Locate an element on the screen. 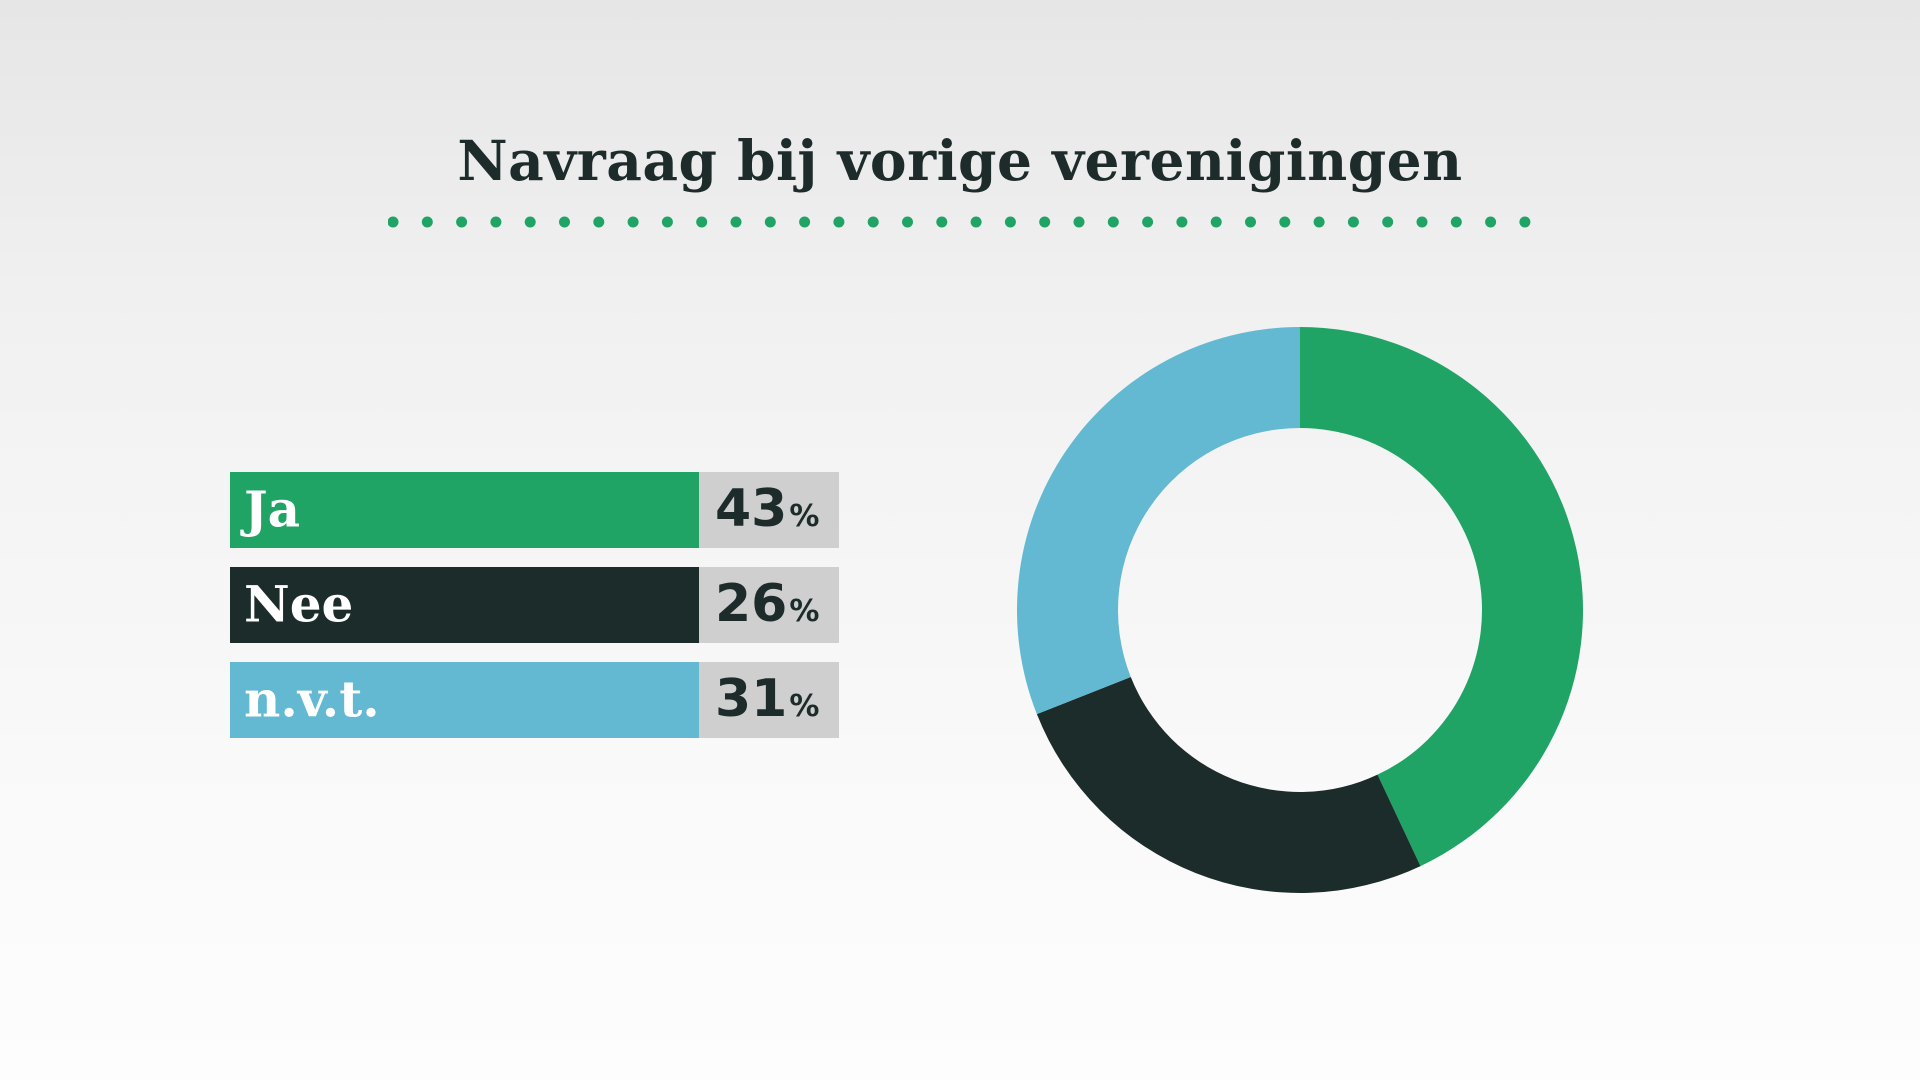 This screenshot has height=1080, width=1920. donut-slice-ja is located at coordinates (1441, 597).